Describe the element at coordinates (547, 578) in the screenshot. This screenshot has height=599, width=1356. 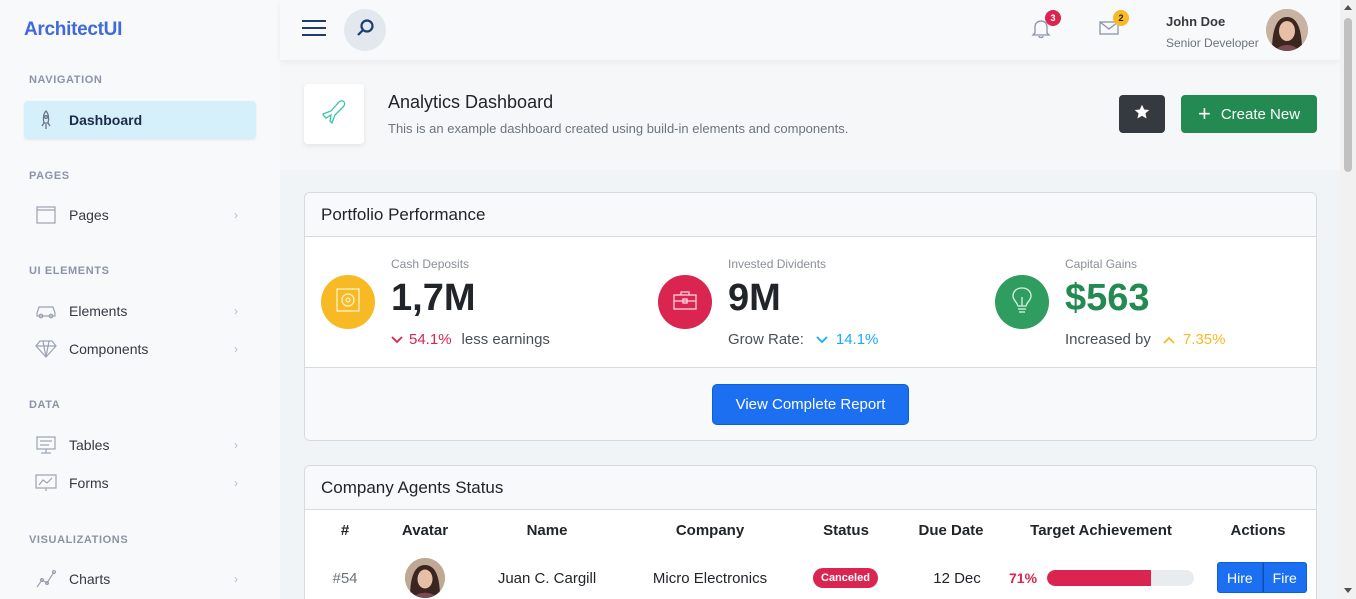
I see `row-name: Juan C. Cargill` at that location.